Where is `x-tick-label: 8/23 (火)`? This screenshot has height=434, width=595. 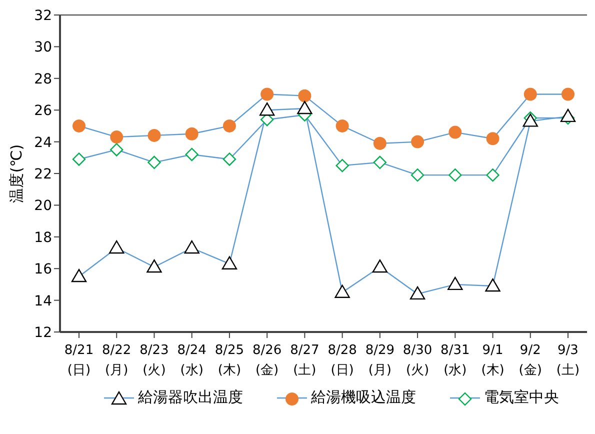 x-tick-label: 8/23 (火) is located at coordinates (154, 360).